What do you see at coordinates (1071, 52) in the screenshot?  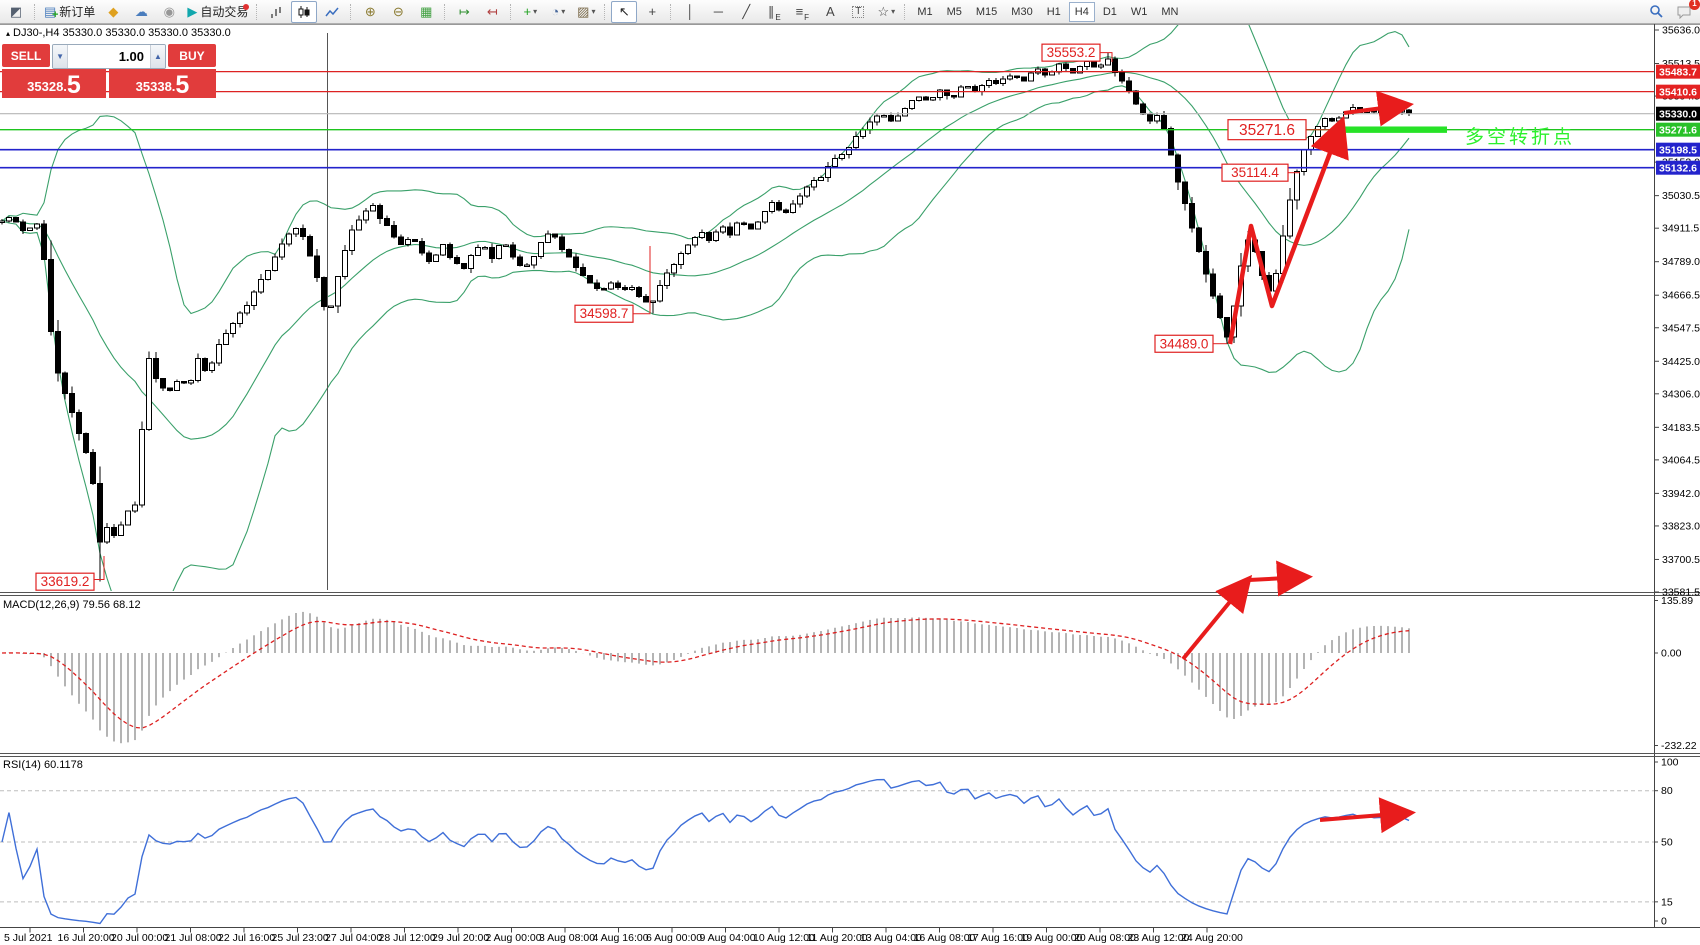 I see `svg-text: 35553.2` at bounding box center [1071, 52].